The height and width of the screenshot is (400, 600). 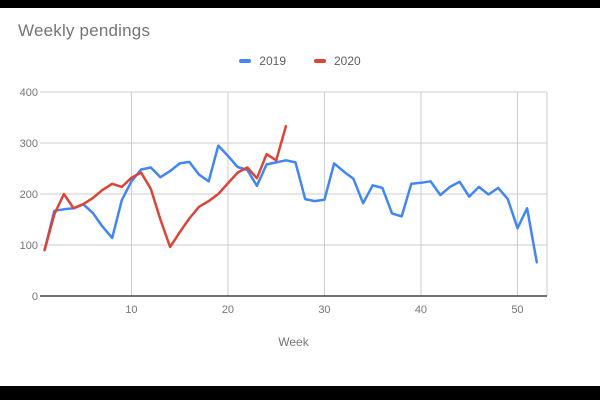 What do you see at coordinates (272, 61) in the screenshot?
I see `legend-label-2019: 2019` at bounding box center [272, 61].